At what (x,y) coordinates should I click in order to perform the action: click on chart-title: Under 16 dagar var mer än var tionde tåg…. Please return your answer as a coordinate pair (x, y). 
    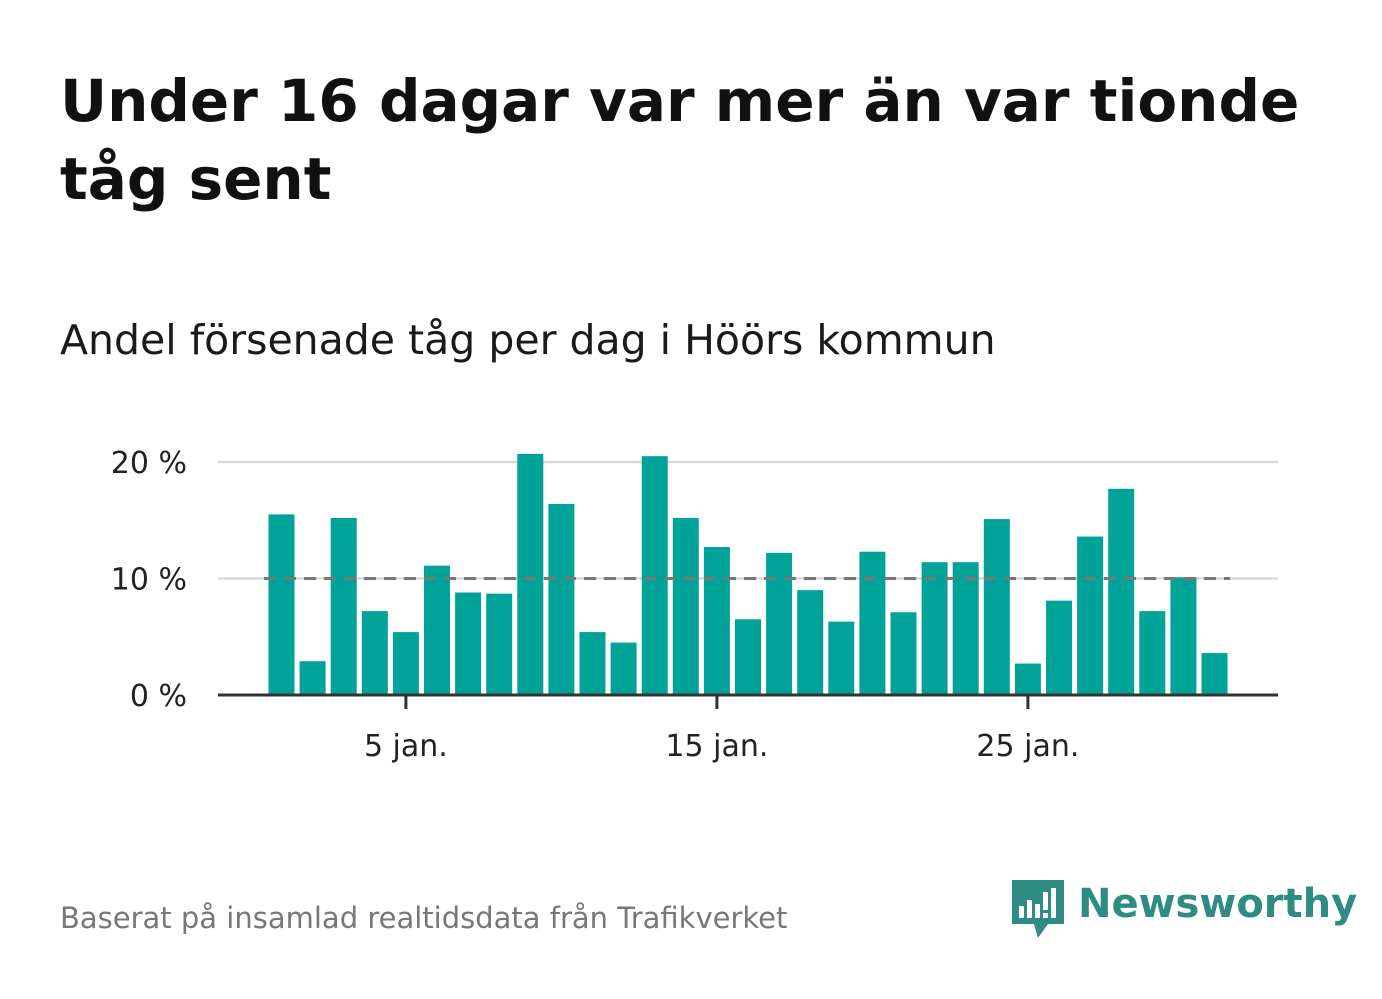
    Looking at the image, I should click on (680, 140).